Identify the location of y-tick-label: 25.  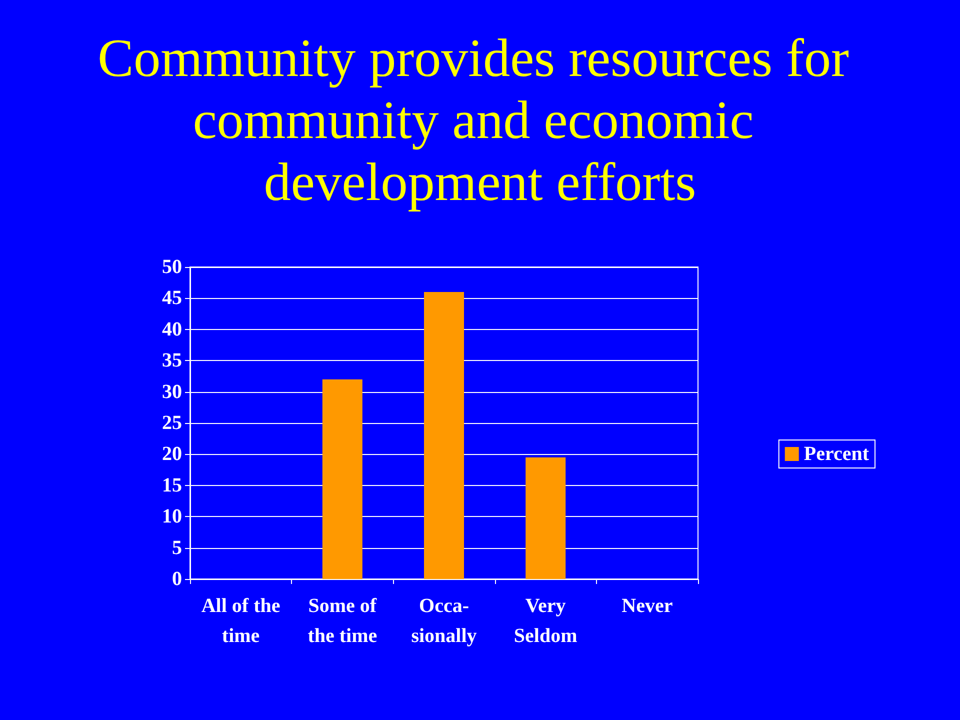
(172, 423).